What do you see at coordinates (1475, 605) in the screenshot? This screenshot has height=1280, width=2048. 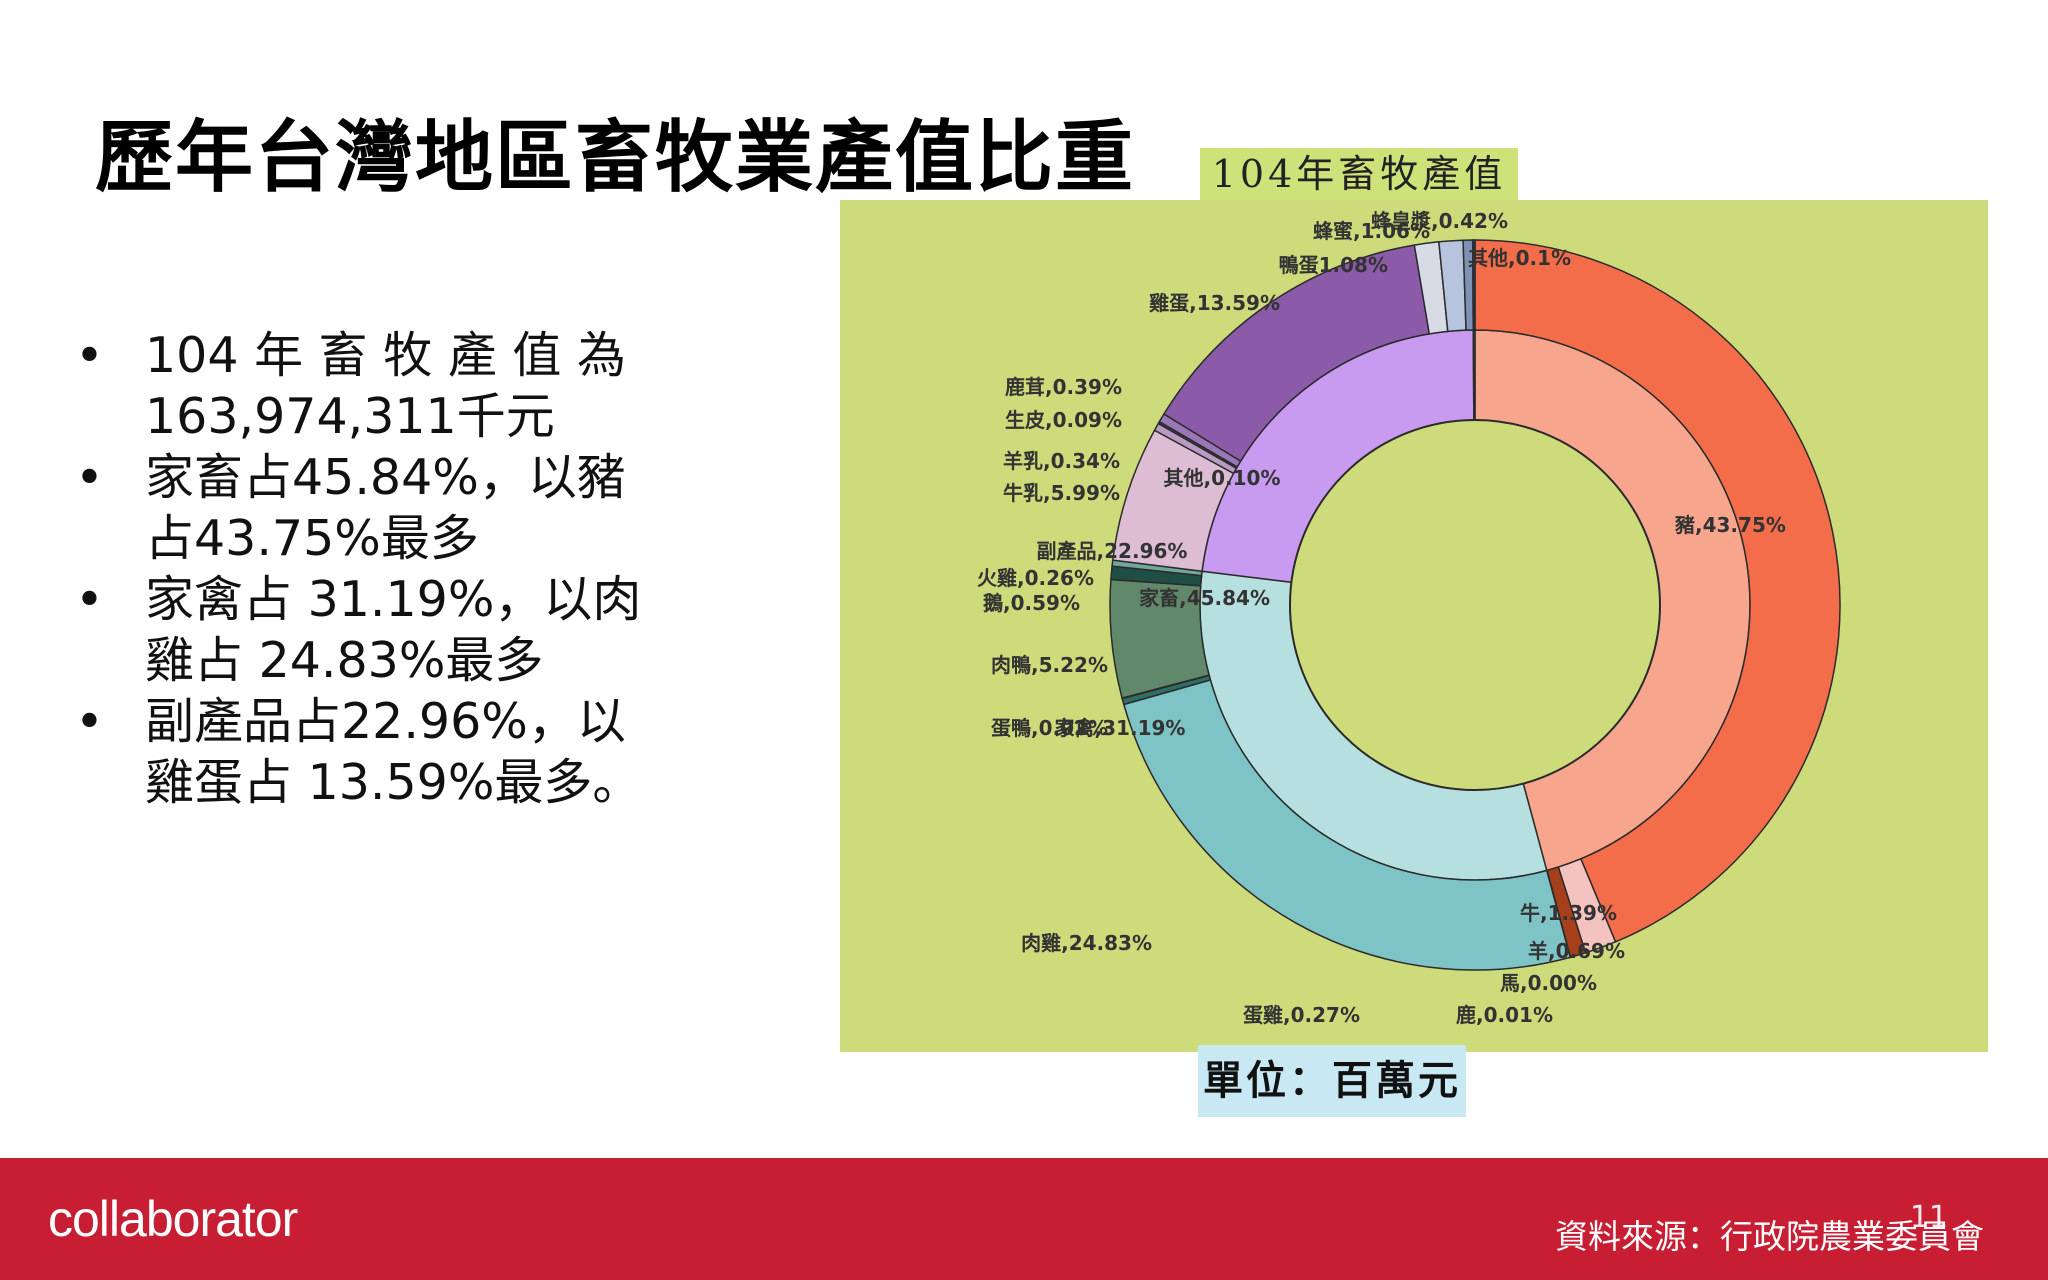 I see `donut-hole` at bounding box center [1475, 605].